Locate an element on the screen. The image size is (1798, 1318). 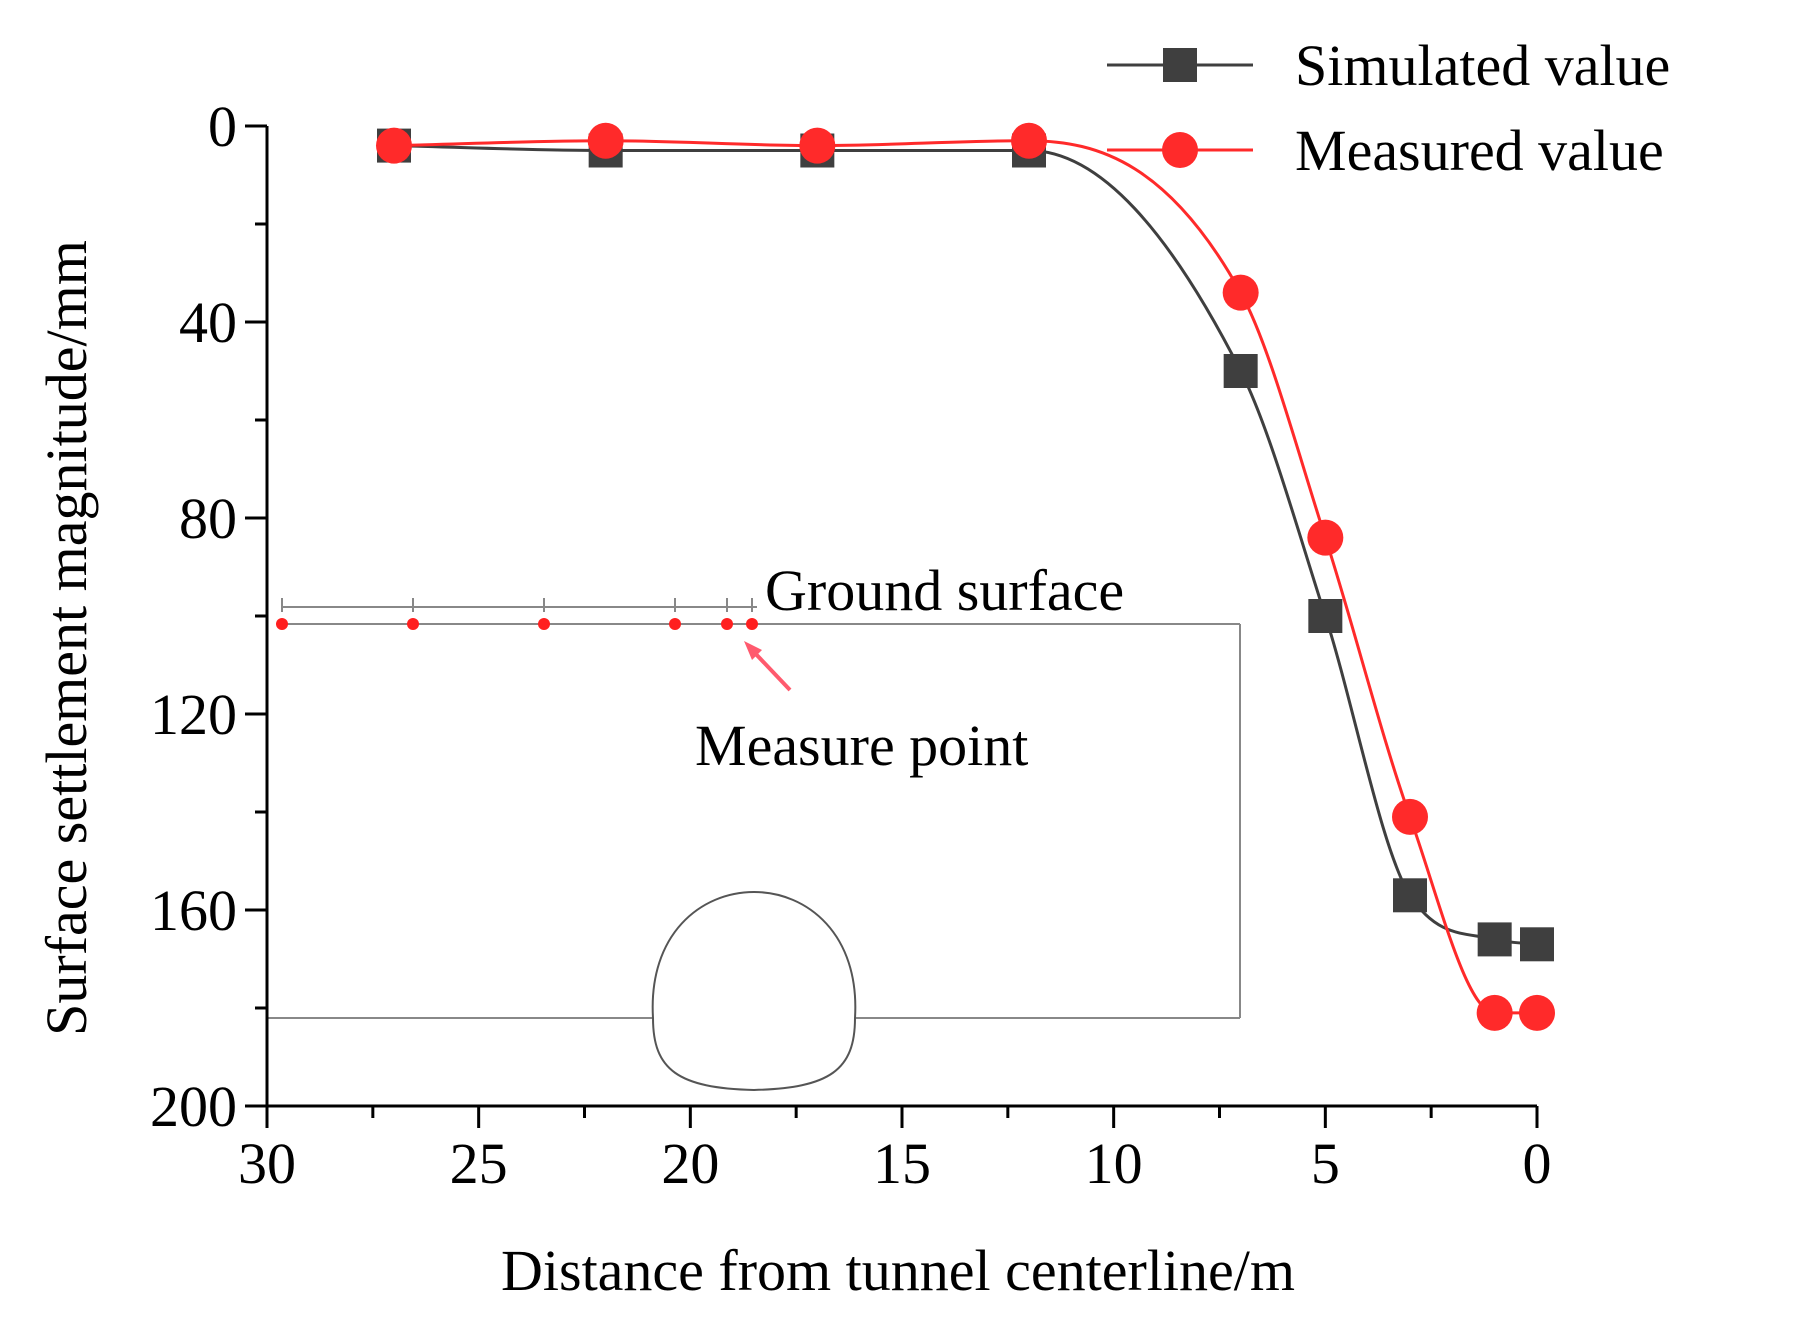
annotation-measure-point: Measure point is located at coordinates (861, 745).